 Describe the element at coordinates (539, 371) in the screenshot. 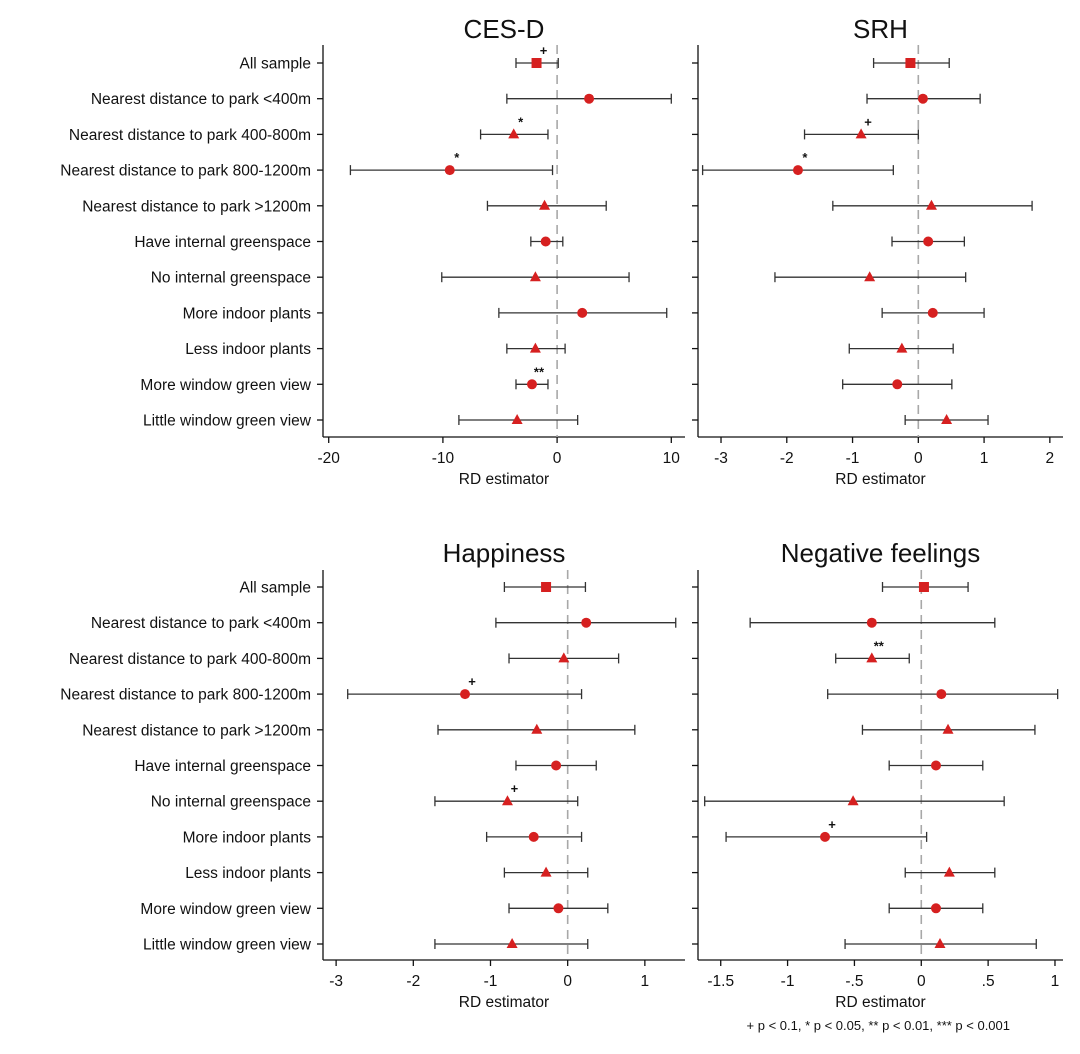

I see `significance-marker: **` at that location.